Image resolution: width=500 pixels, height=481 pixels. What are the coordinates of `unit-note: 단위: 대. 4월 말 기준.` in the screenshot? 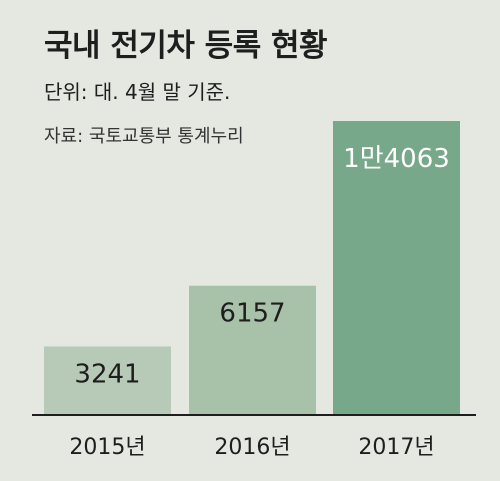 It's located at (137, 92).